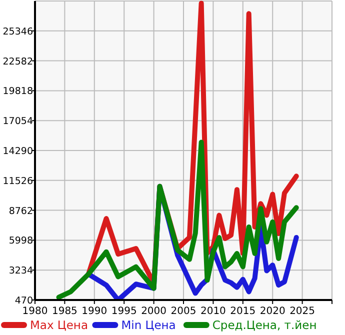 This screenshot has height=335, width=345. I want to click on y-tick-label: 11526, so click(17, 181).